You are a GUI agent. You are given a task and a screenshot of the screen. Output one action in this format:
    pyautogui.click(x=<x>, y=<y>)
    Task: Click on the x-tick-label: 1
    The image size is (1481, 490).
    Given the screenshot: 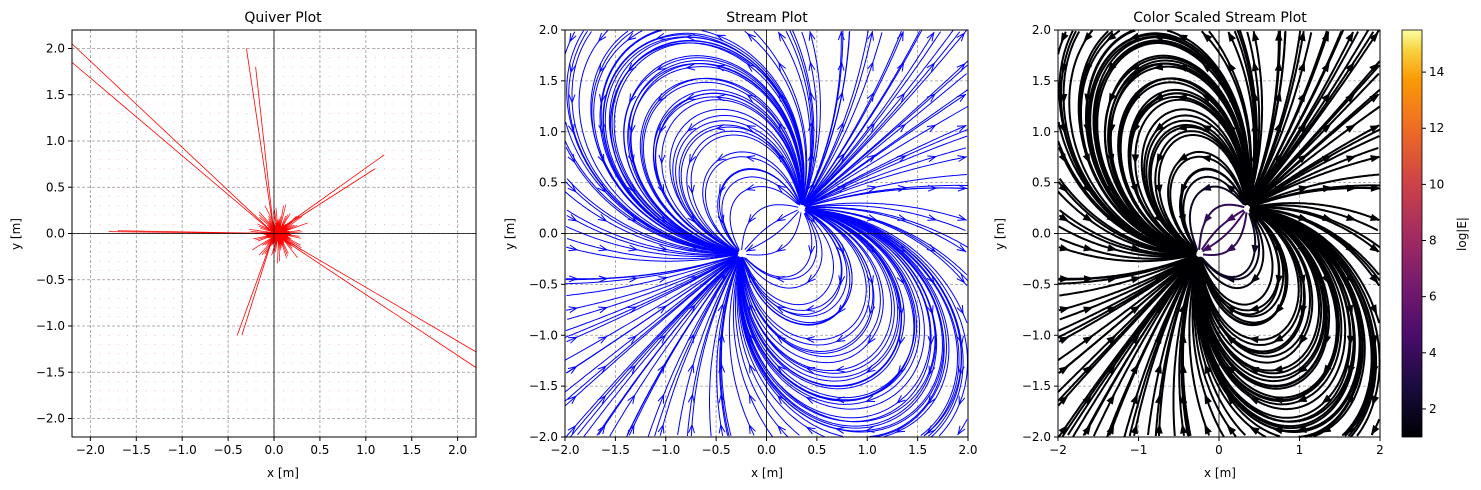 What is the action you would take?
    pyautogui.click(x=1300, y=450)
    